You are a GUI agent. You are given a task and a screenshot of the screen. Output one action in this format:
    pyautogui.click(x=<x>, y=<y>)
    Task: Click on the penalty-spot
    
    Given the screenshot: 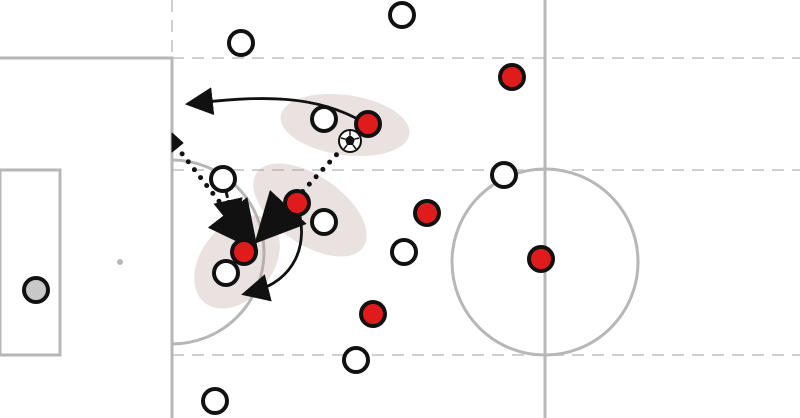 What is the action you would take?
    pyautogui.click(x=120, y=262)
    